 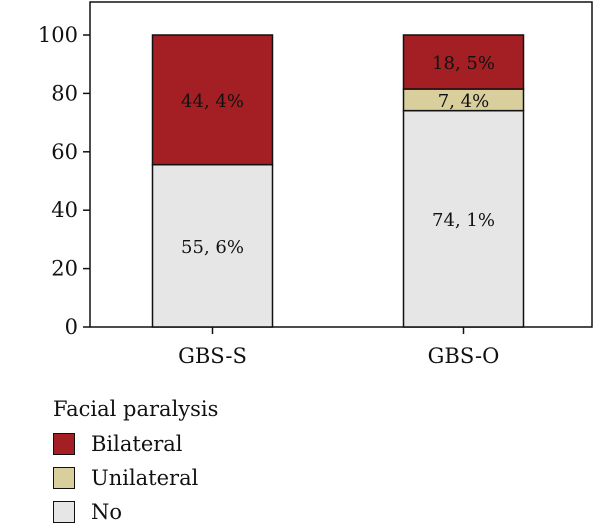 I want to click on legend-item-unilateral: Unilateral, so click(x=135, y=478).